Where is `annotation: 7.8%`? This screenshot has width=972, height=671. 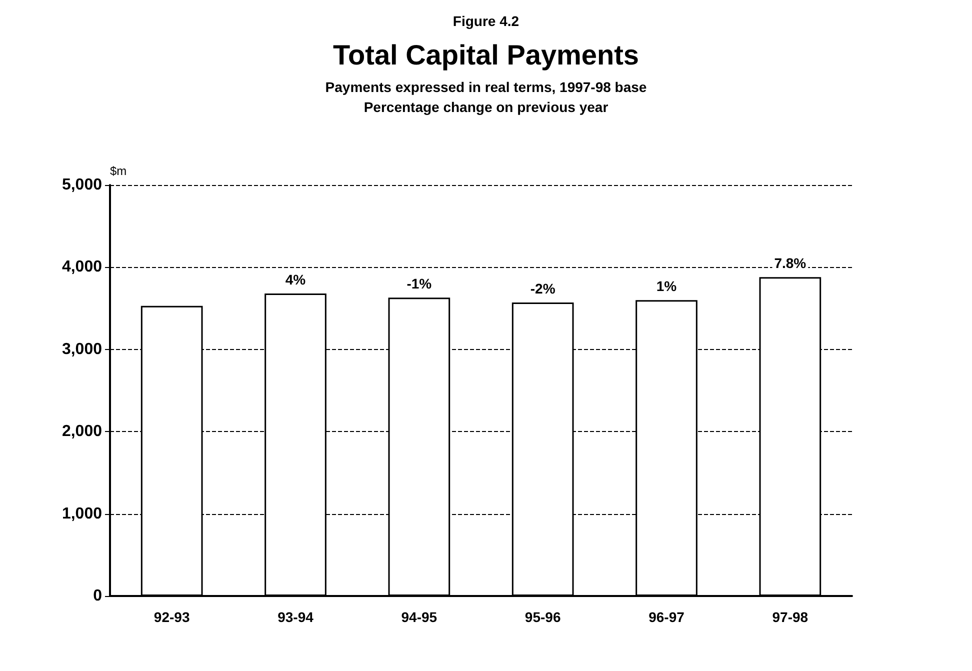 annotation: 7.8% is located at coordinates (790, 263).